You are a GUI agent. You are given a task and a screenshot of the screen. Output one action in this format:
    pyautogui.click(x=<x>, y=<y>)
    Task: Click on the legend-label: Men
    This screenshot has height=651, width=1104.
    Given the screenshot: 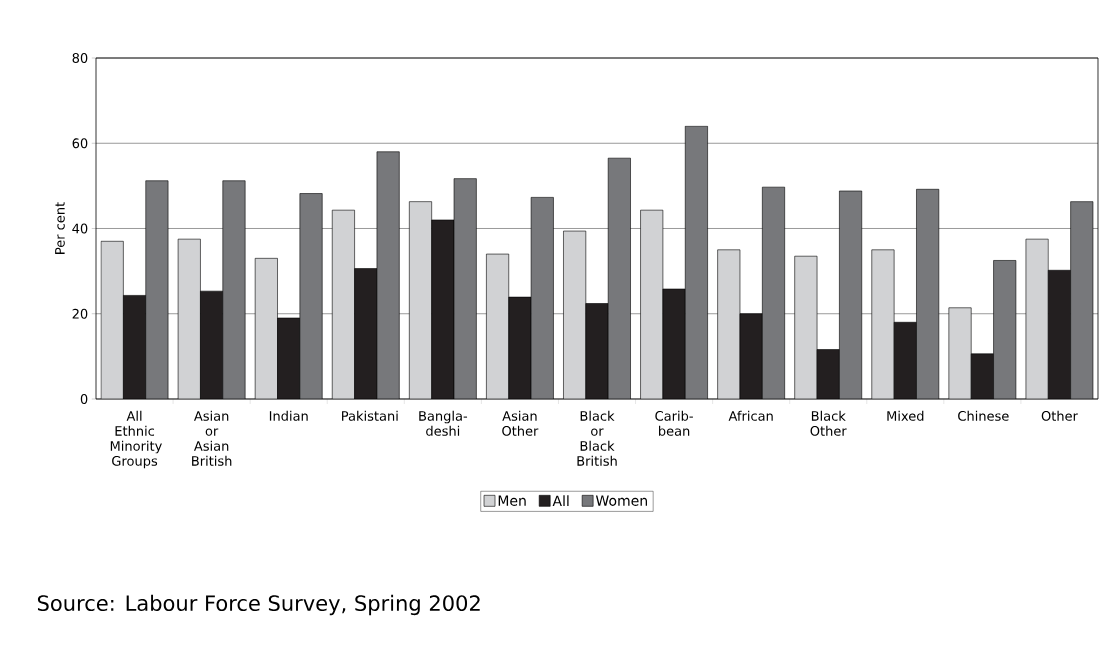 What is the action you would take?
    pyautogui.click(x=512, y=500)
    